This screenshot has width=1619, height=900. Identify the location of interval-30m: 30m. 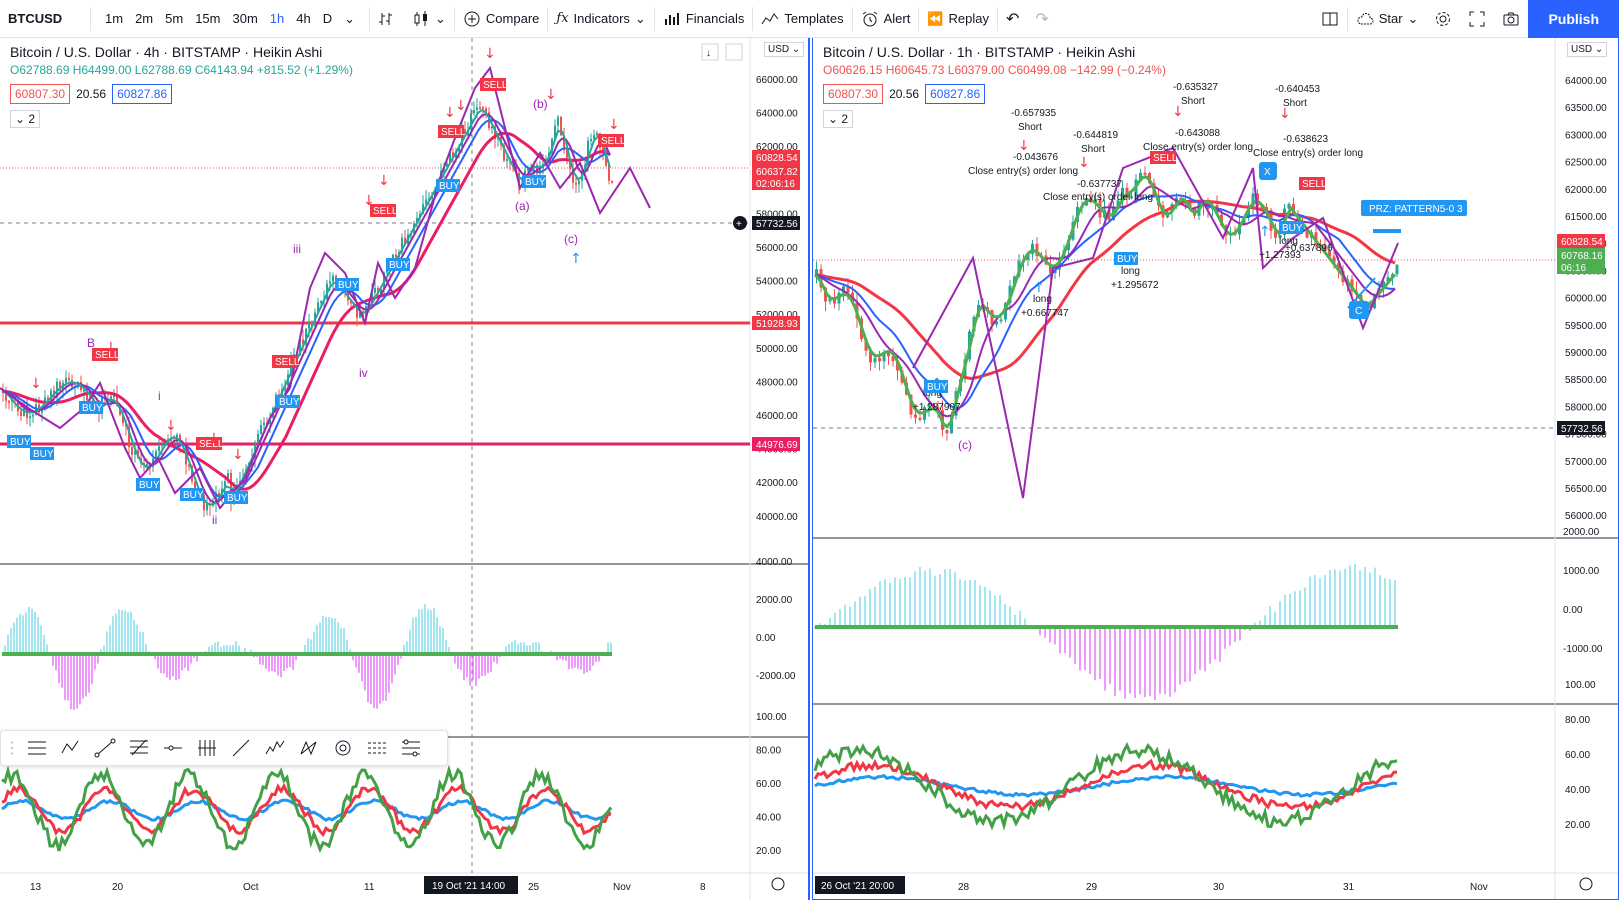
(245, 18).